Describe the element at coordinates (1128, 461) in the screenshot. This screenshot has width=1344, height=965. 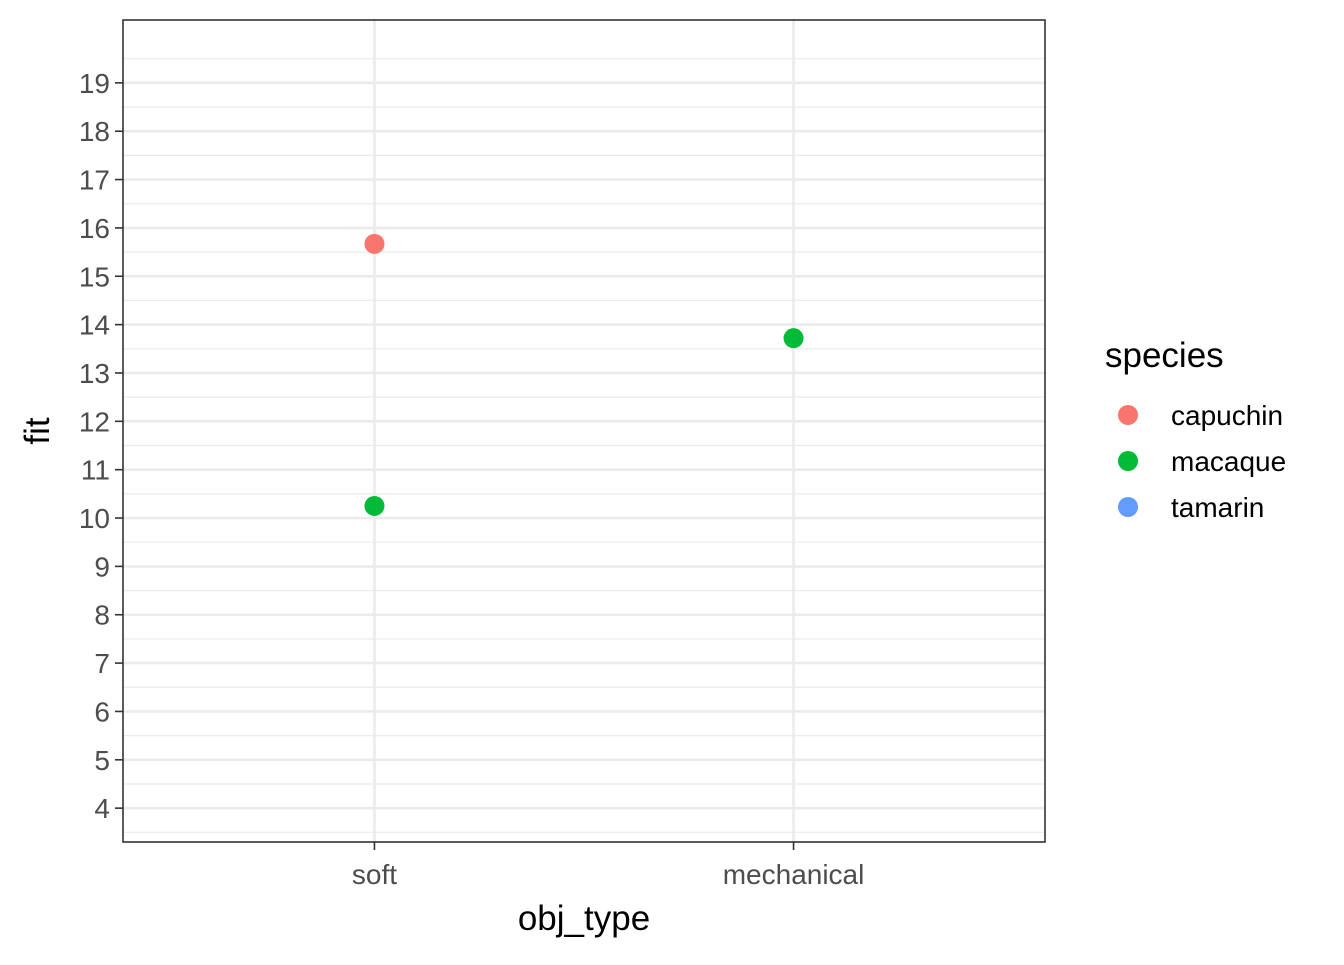
I see `legend-key-macaque` at that location.